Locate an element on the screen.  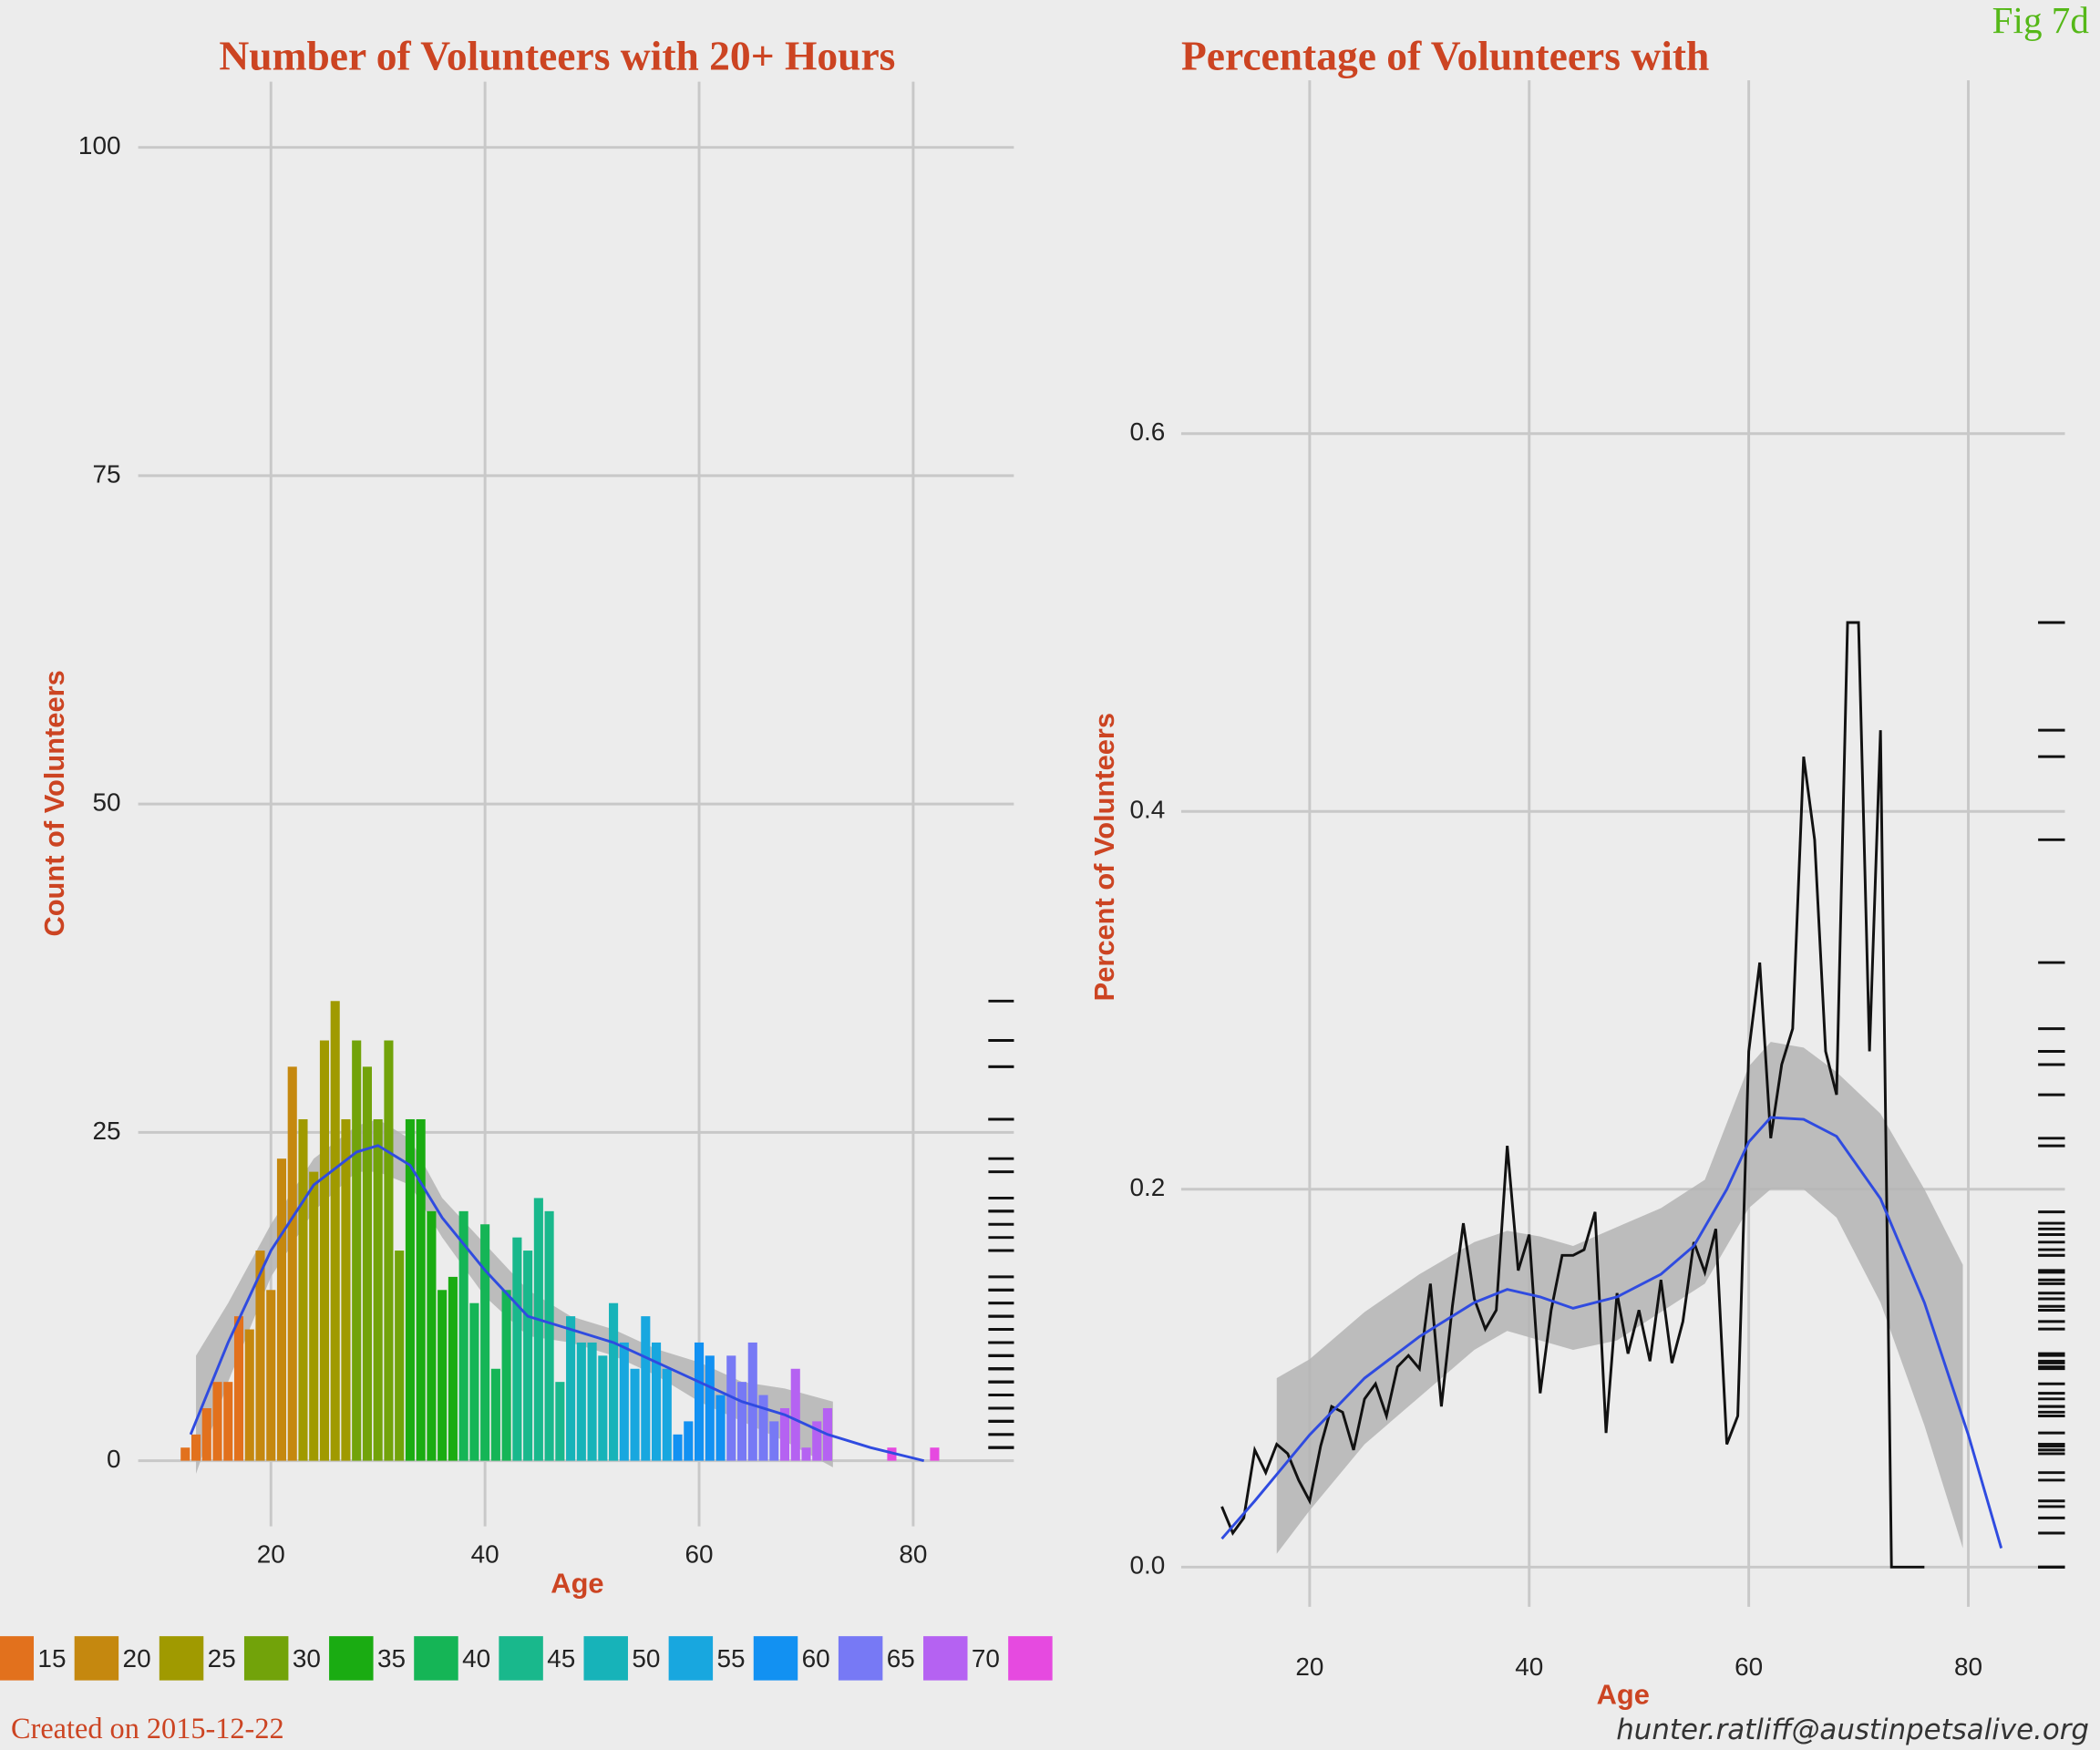
confidence-band is located at coordinates (1619, 1298).